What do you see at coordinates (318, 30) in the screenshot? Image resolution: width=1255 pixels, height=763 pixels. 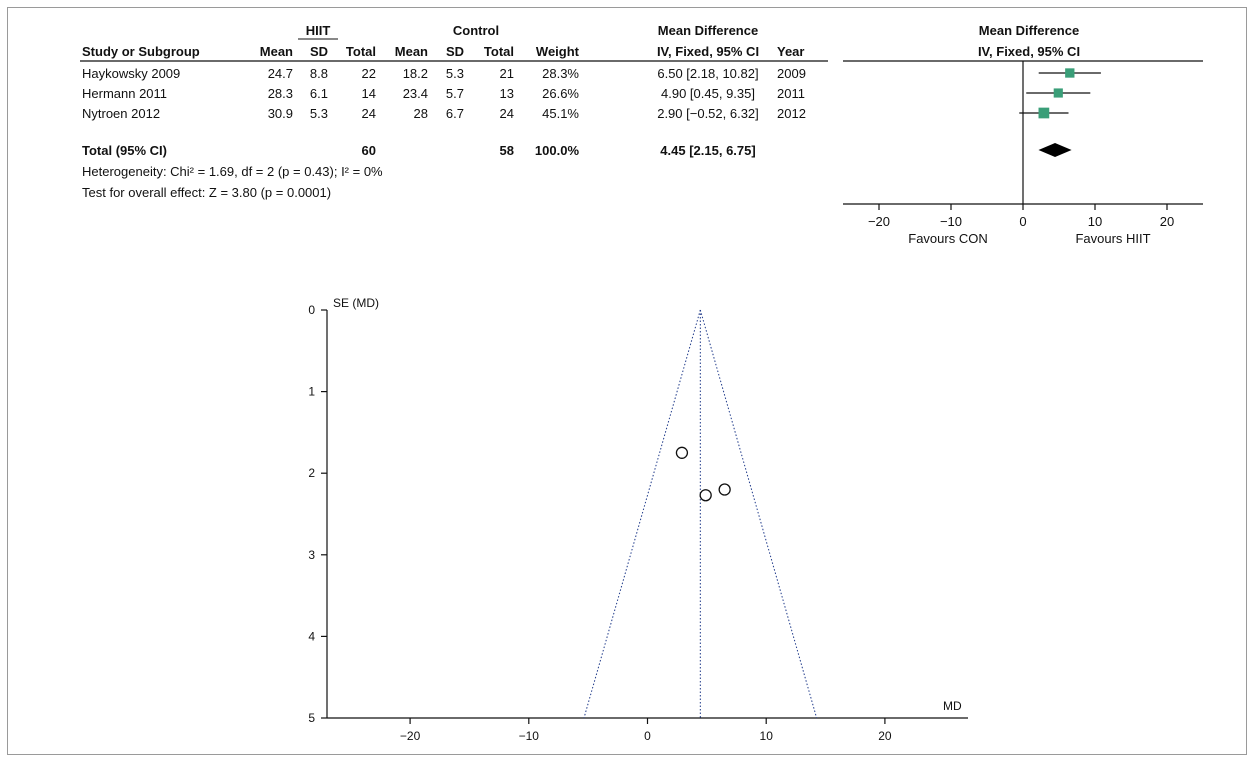 I see `header-hiit: HIIT` at bounding box center [318, 30].